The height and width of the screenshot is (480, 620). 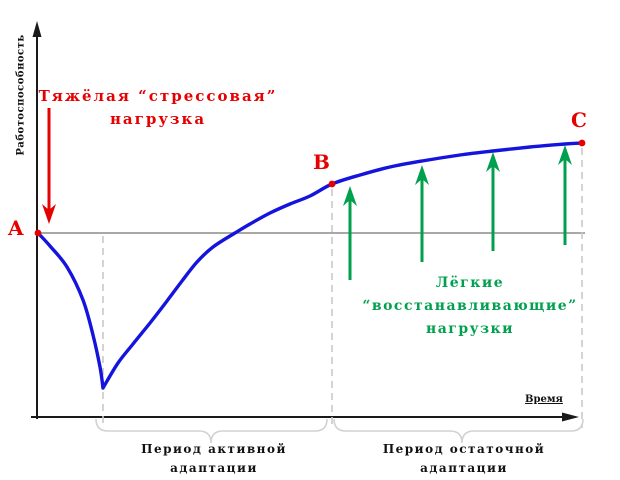 I want to click on recovery-loads-annotation: Лёгкие “восстанавливающие” нагрузки, so click(x=470, y=306).